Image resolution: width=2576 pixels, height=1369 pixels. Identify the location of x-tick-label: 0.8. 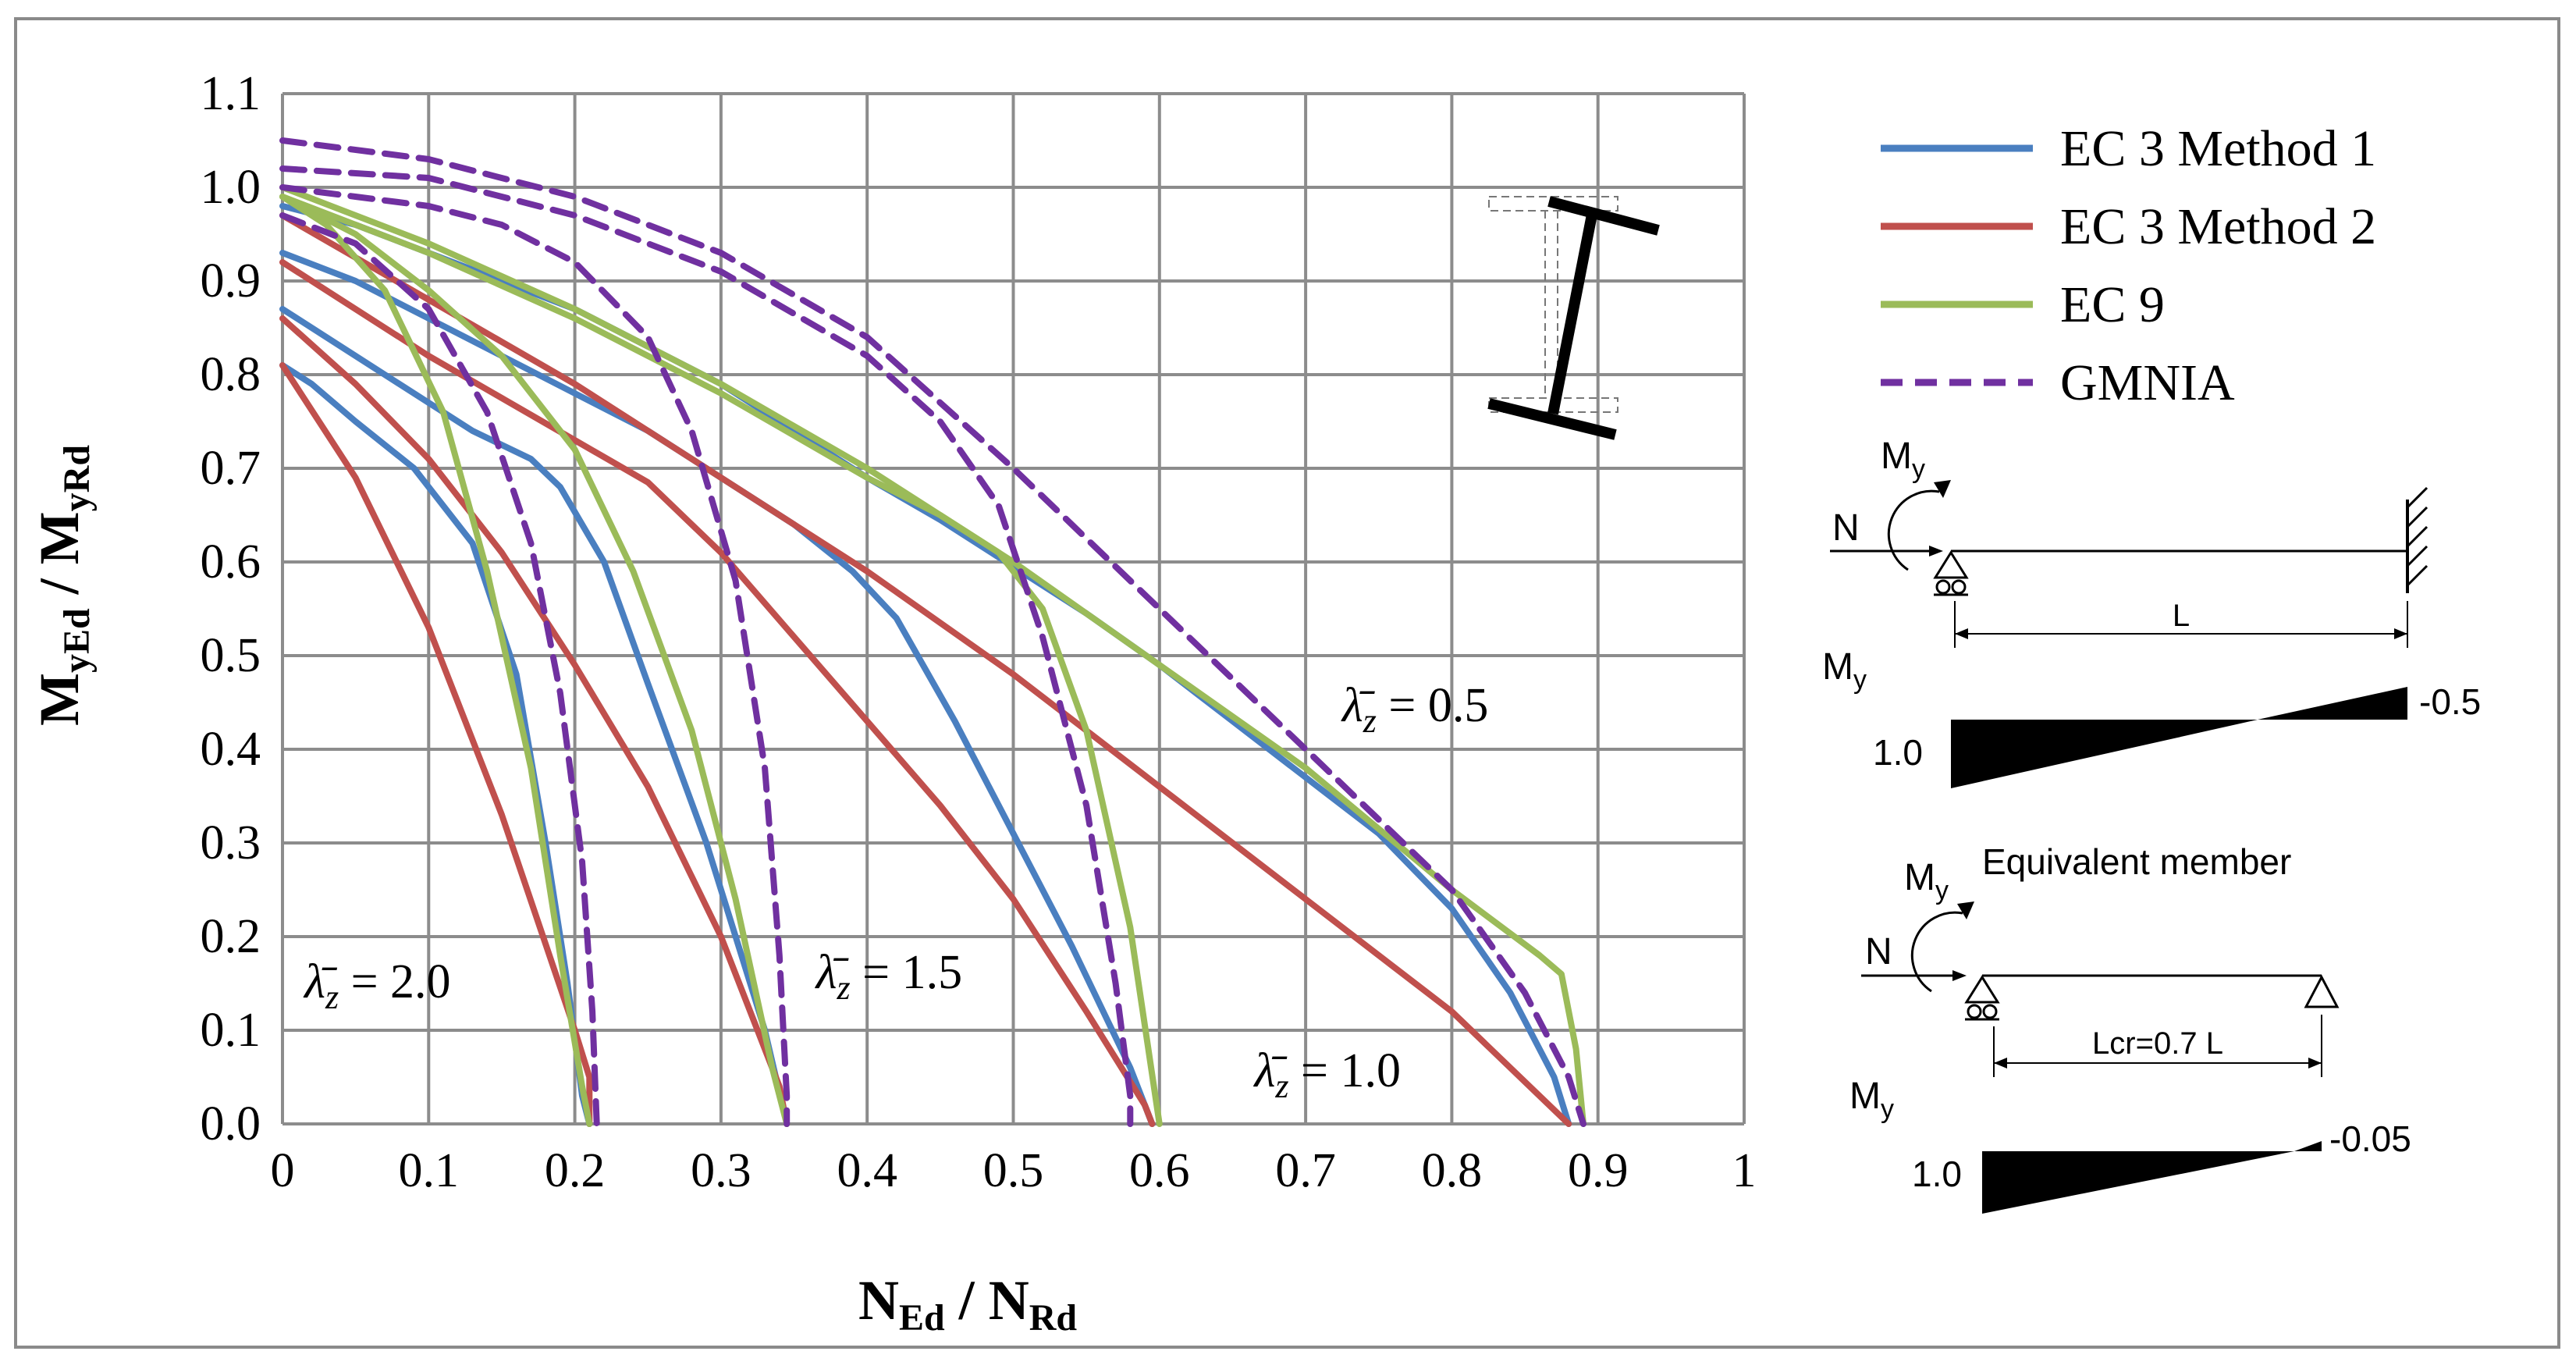
(1453, 1170).